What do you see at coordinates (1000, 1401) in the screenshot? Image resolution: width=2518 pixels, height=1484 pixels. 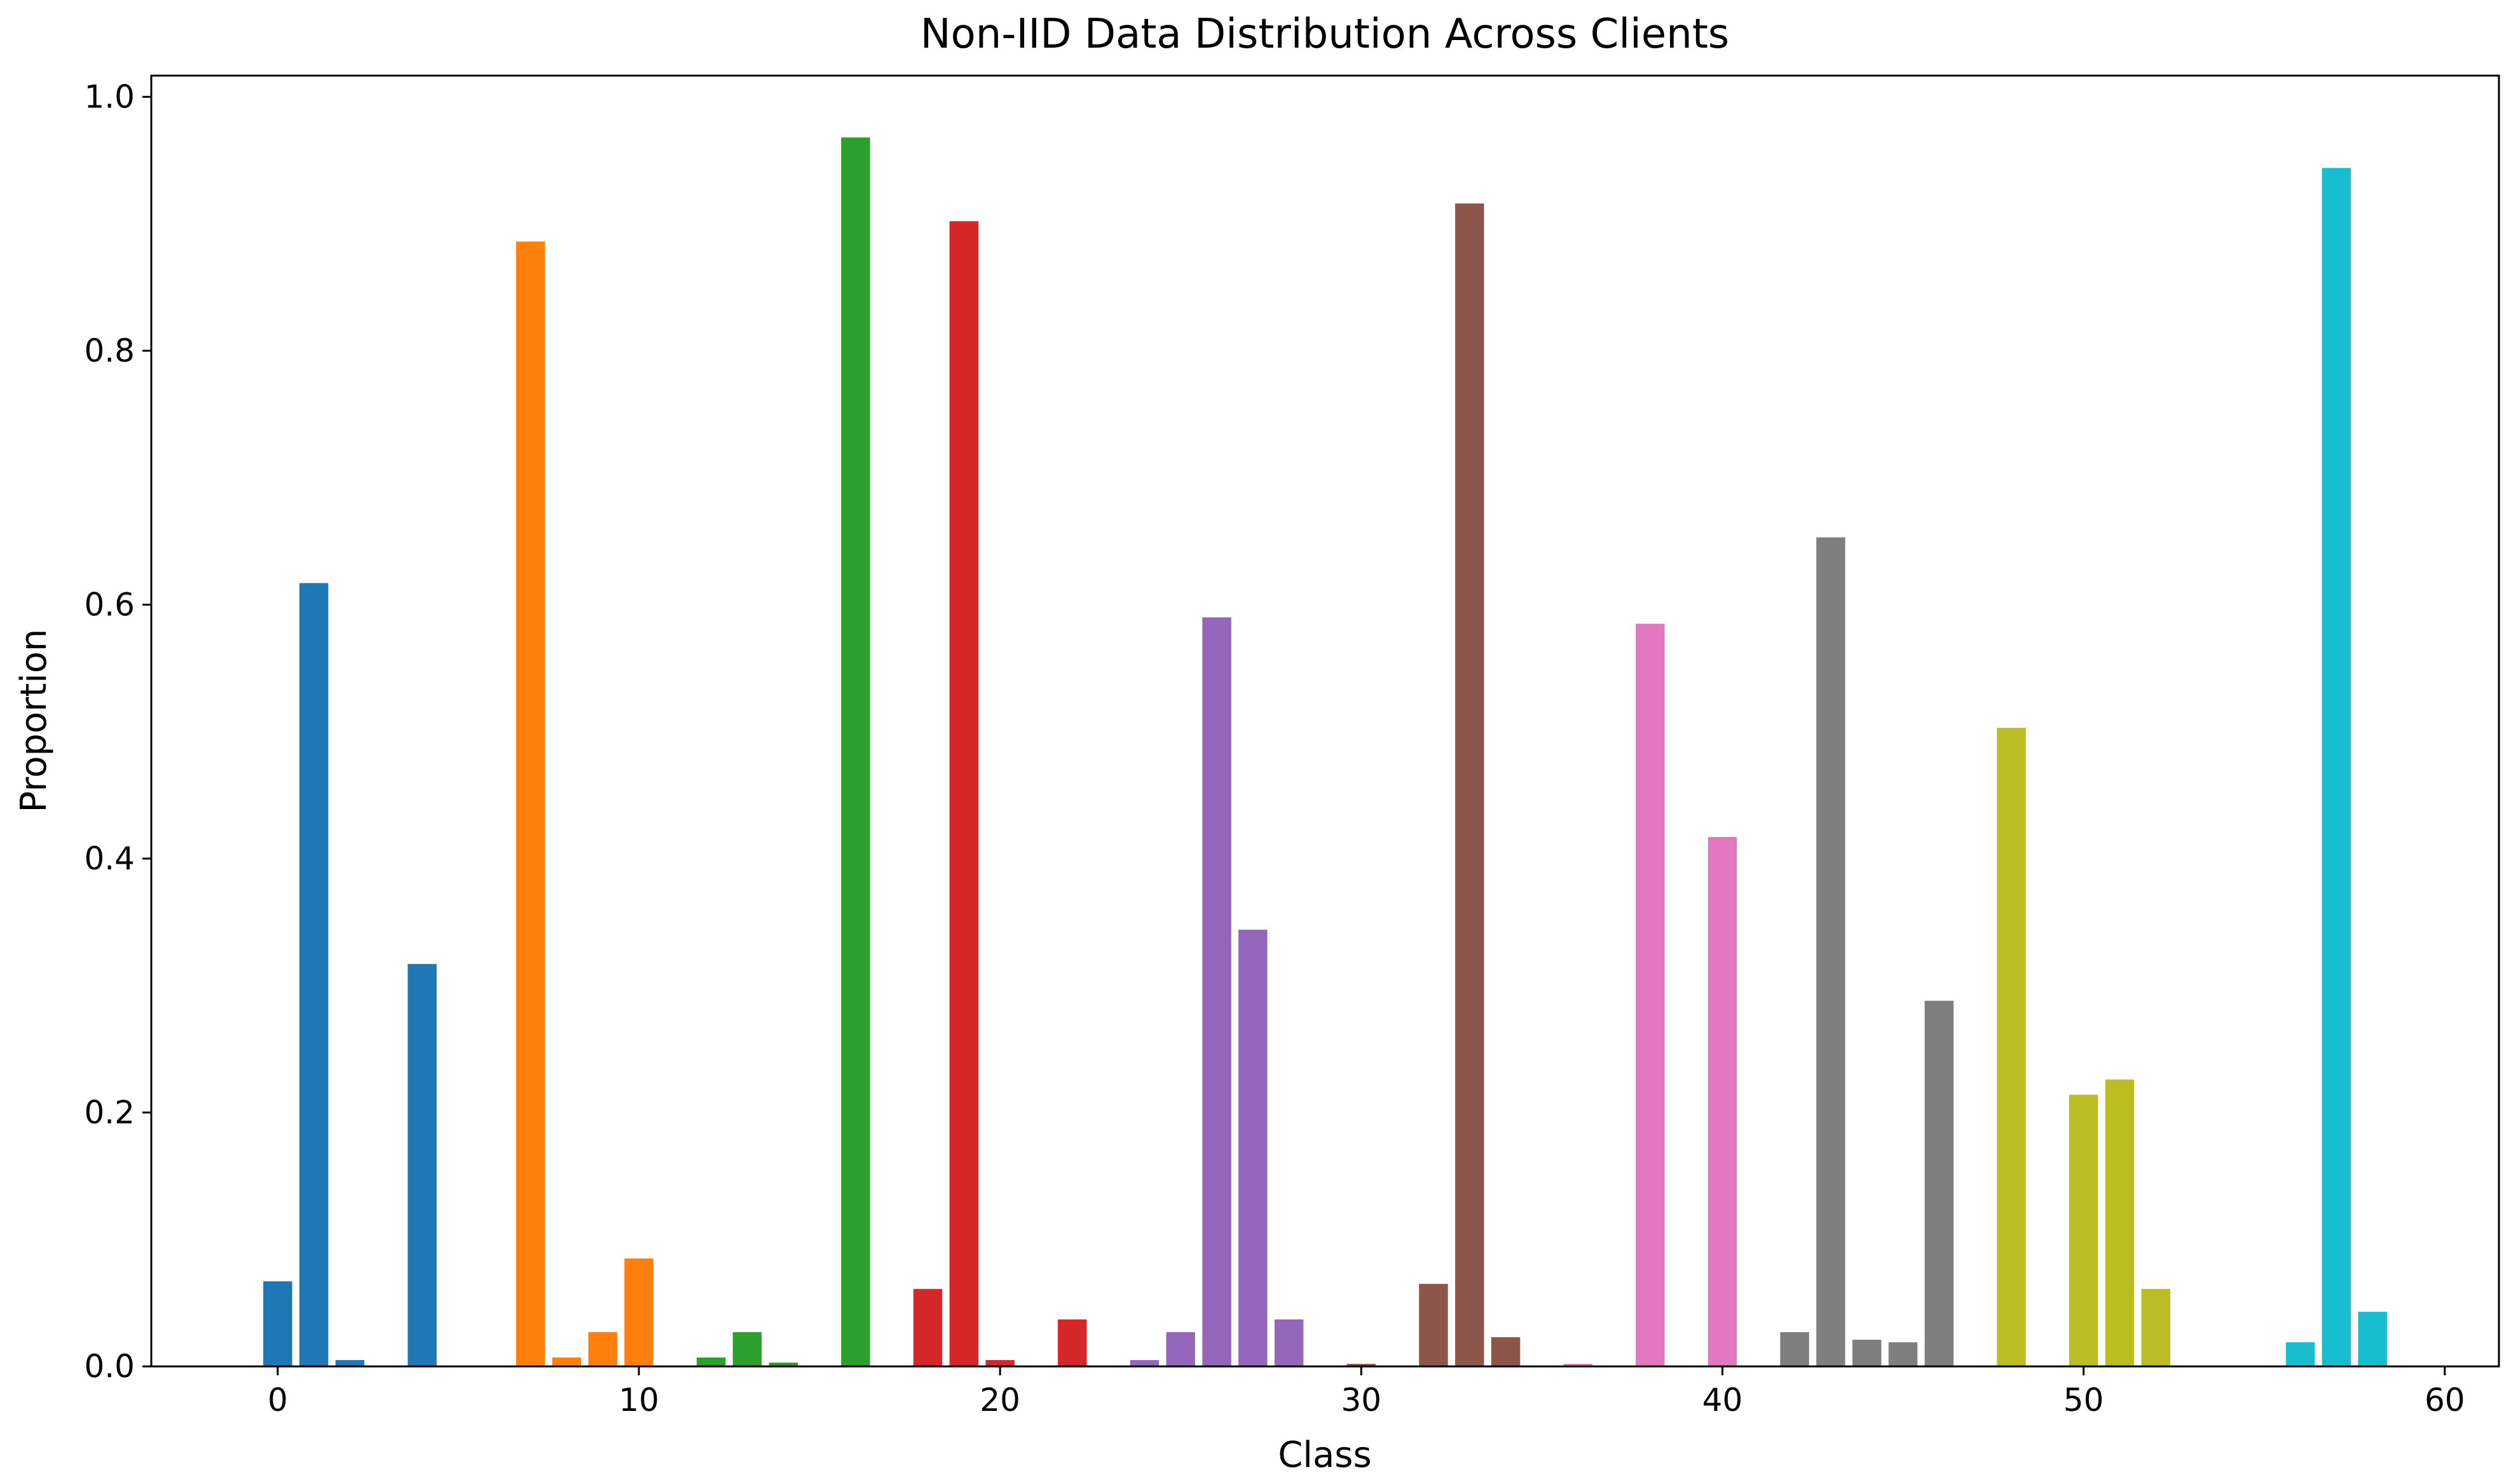 I see `x-tick-label: 20` at bounding box center [1000, 1401].